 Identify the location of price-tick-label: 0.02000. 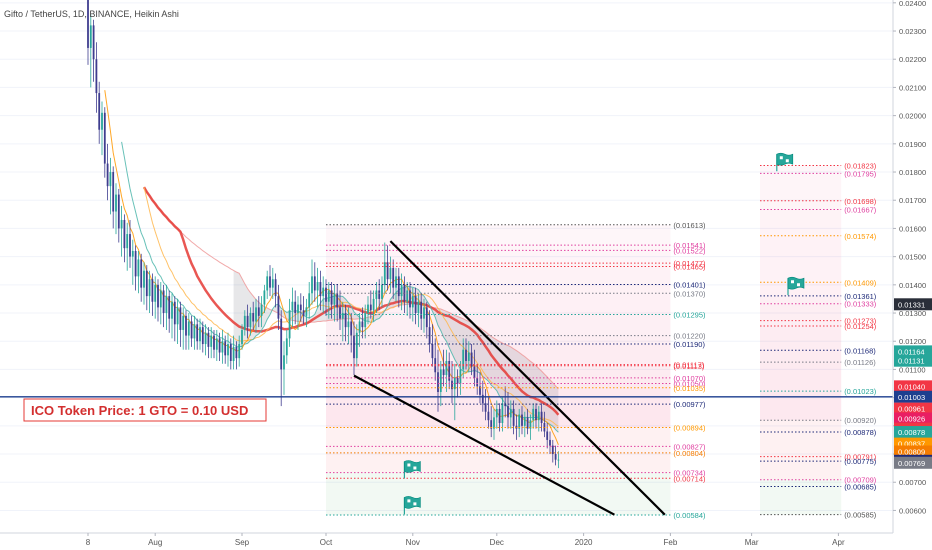
(912, 116).